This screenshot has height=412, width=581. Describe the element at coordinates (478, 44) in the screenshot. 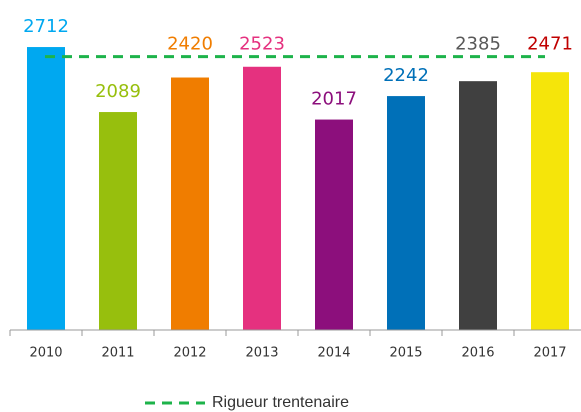

I see `data-label: 2385` at that location.